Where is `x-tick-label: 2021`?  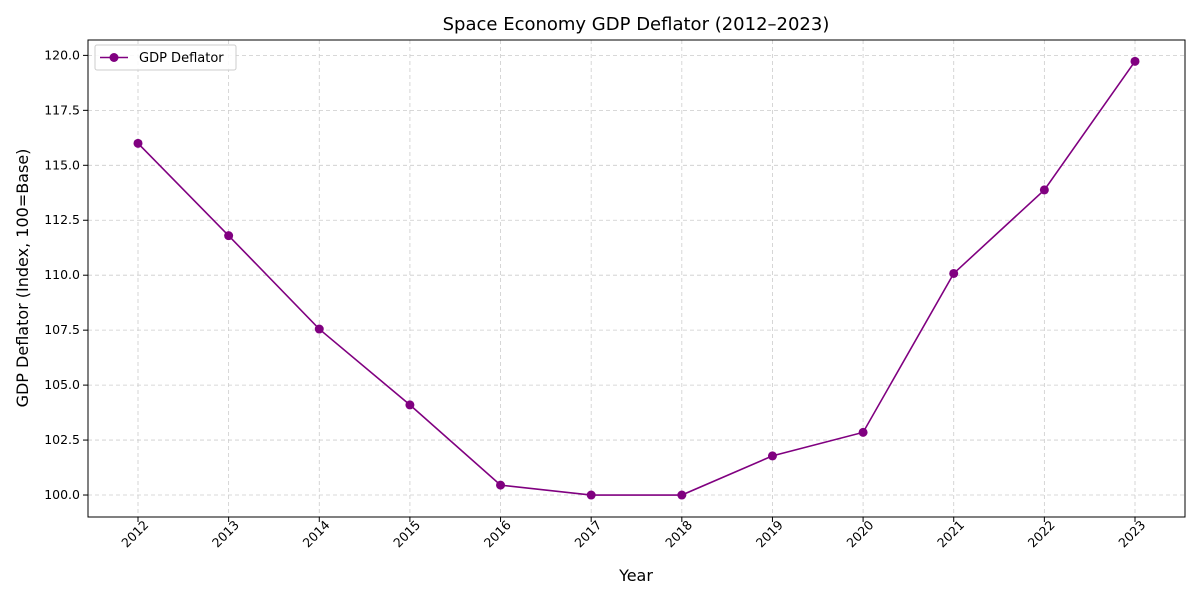
x-tick-label: 2021 is located at coordinates (950, 533).